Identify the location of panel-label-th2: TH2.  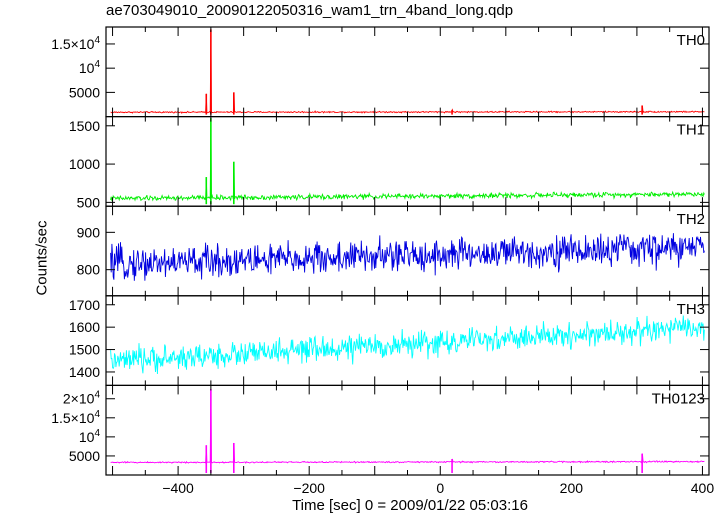
(691, 219).